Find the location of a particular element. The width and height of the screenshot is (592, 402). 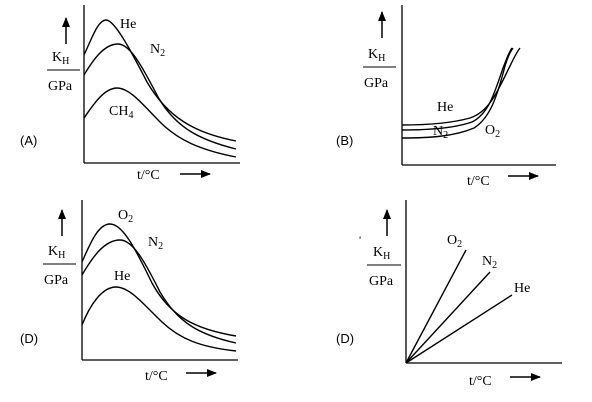

option-label: (B) is located at coordinates (344, 140).